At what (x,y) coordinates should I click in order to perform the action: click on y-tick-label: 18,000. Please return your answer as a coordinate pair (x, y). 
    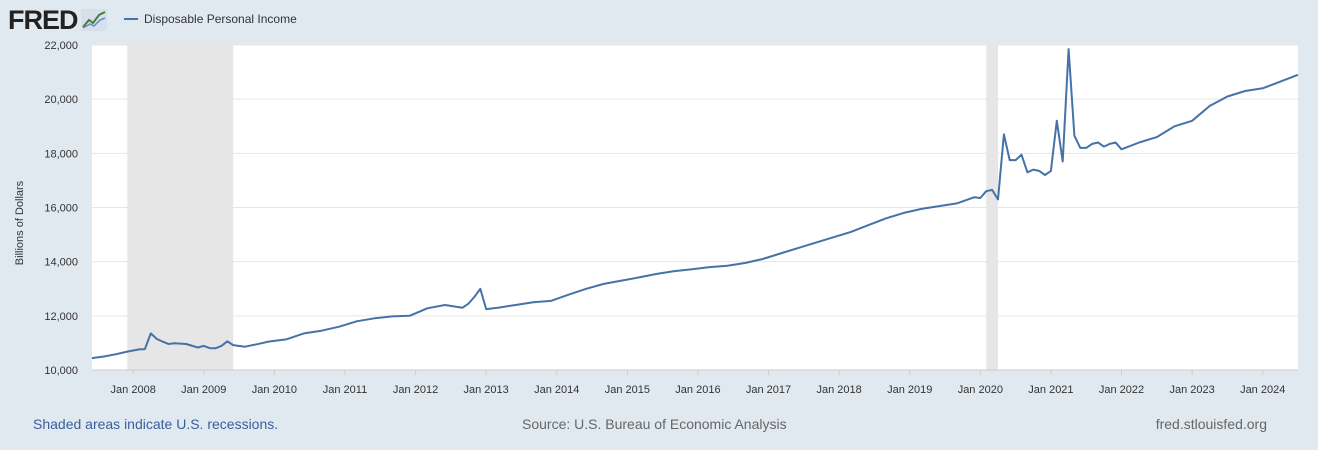
    Looking at the image, I should click on (61, 154).